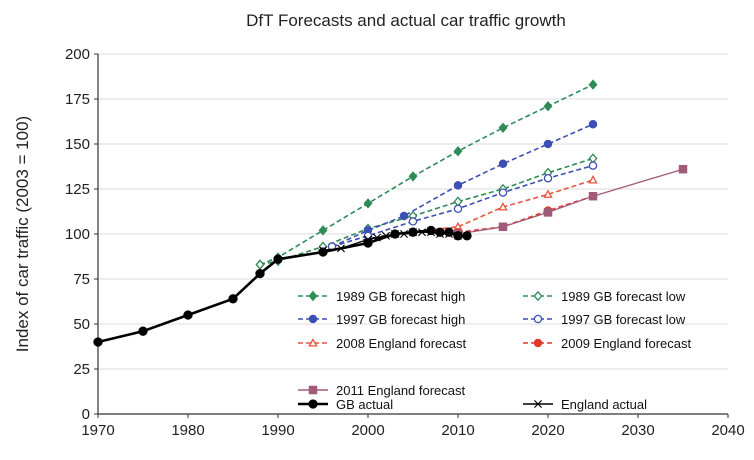  I want to click on legend-label: England actual, so click(604, 404).